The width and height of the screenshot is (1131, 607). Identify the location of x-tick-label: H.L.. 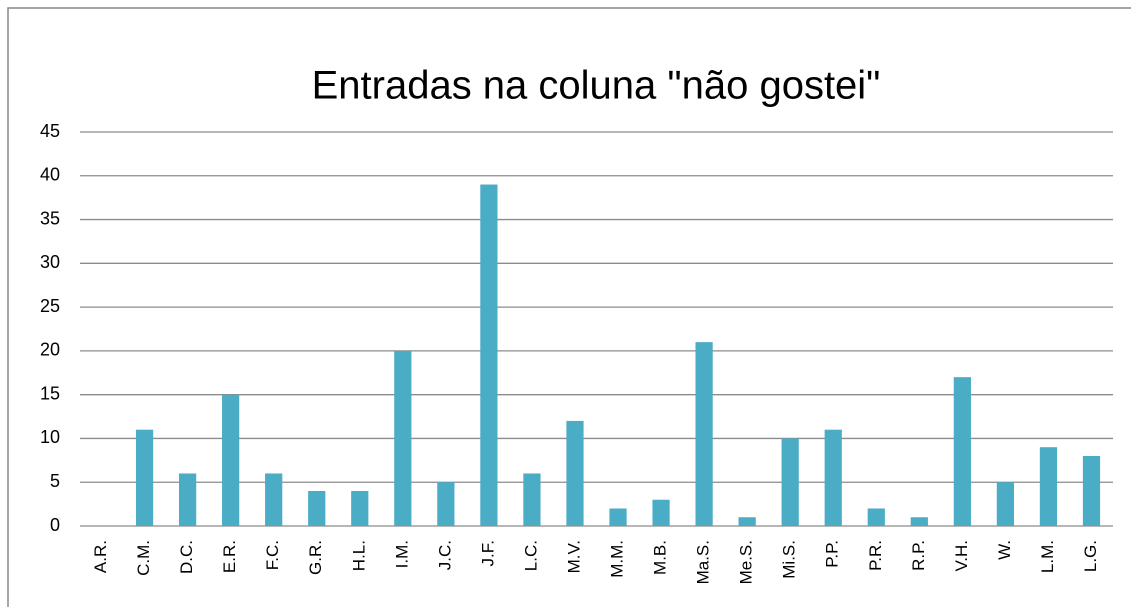
(358, 555).